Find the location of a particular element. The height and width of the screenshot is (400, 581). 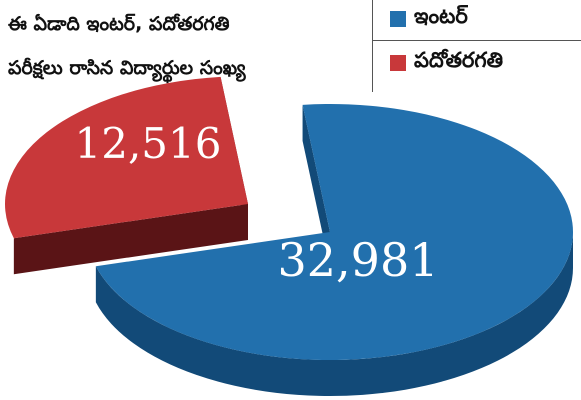

slice-label-tenth: 12,516 is located at coordinates (148, 143).